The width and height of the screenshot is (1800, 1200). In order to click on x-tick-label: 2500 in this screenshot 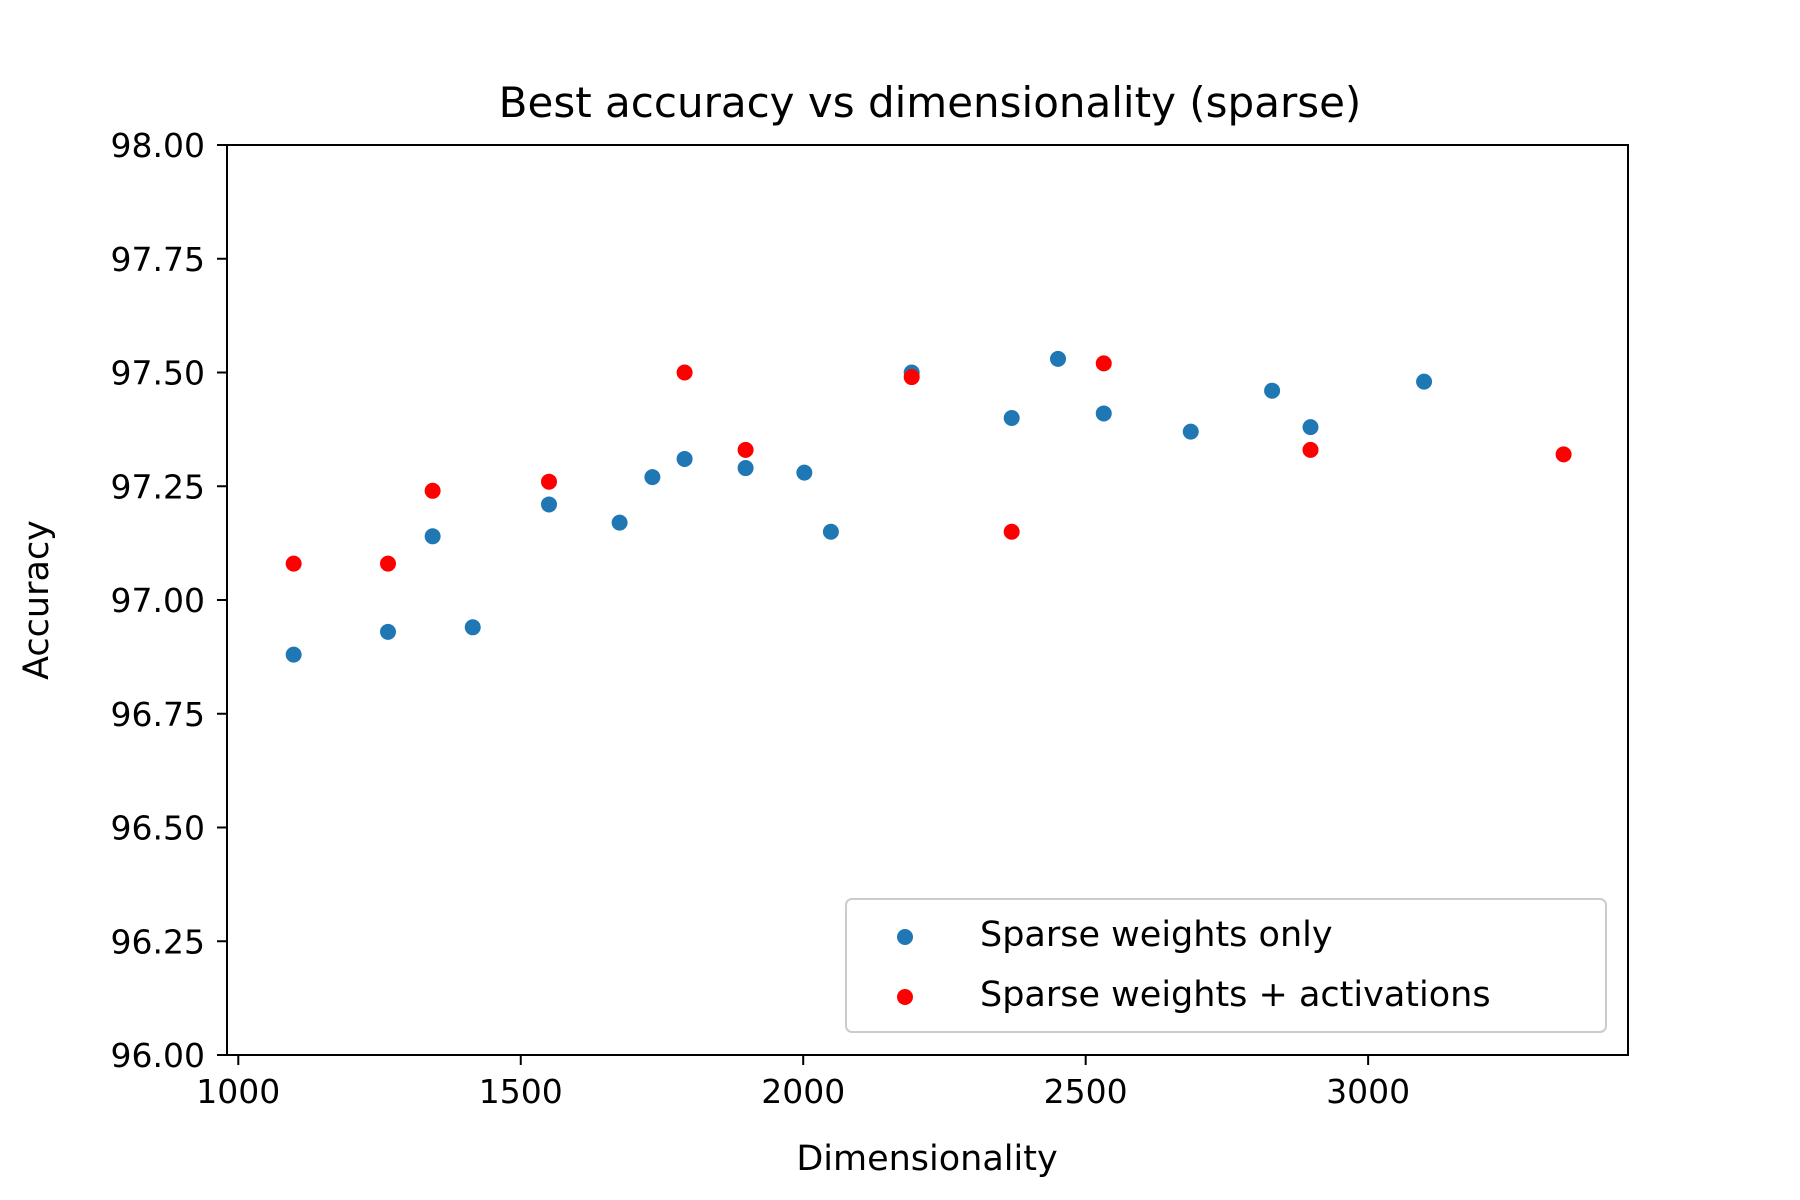, I will do `click(1086, 1091)`.